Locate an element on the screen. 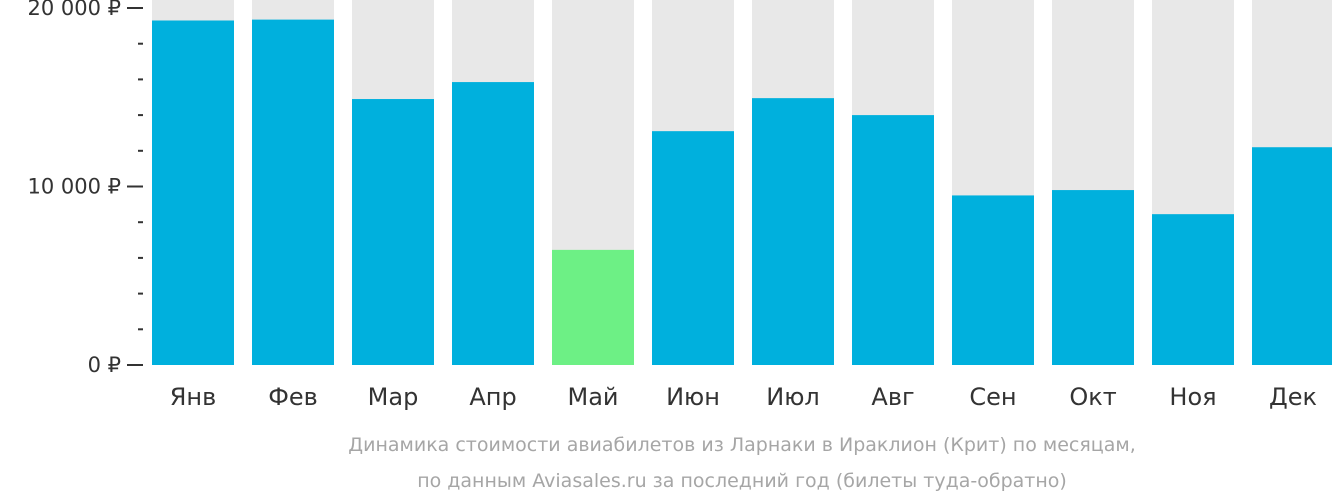  x-tick-label: Сен is located at coordinates (992, 397).